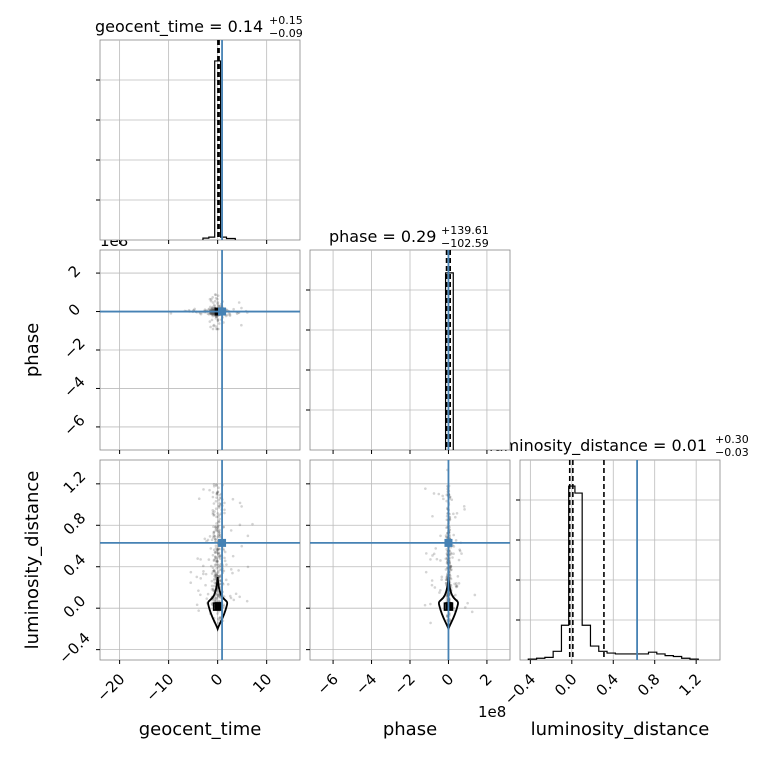 This screenshot has height=760, width=760. What do you see at coordinates (328, 684) in the screenshot?
I see `tick-label-x-phase: −6` at bounding box center [328, 684].